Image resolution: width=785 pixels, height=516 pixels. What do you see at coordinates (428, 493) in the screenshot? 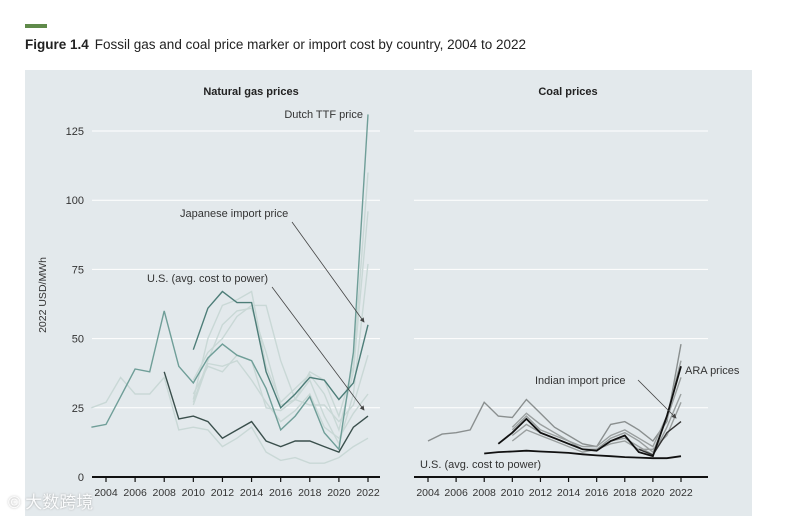
I see `coal-x-tick-label: 2004` at bounding box center [428, 493].